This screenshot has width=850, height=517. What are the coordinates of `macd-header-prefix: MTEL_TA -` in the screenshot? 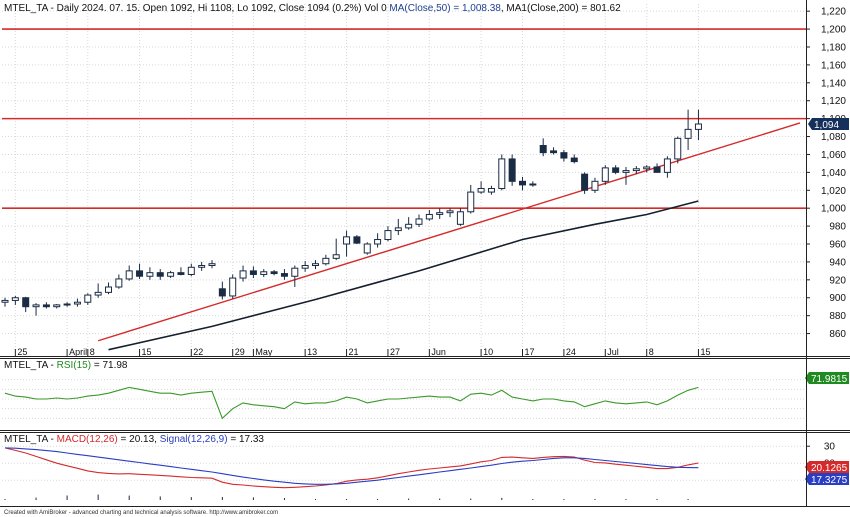 It's located at (30, 439).